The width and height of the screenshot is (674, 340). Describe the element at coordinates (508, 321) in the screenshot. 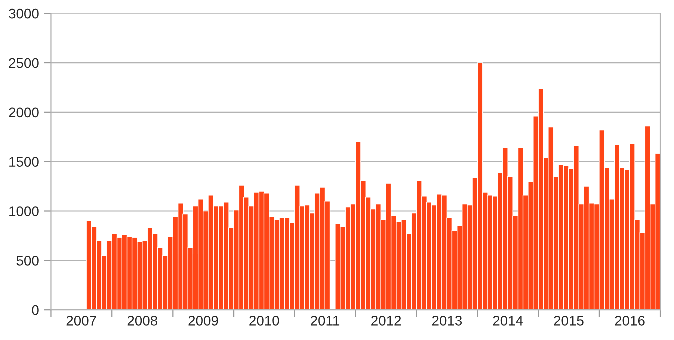

I see `x-tick-label: 2014` at that location.